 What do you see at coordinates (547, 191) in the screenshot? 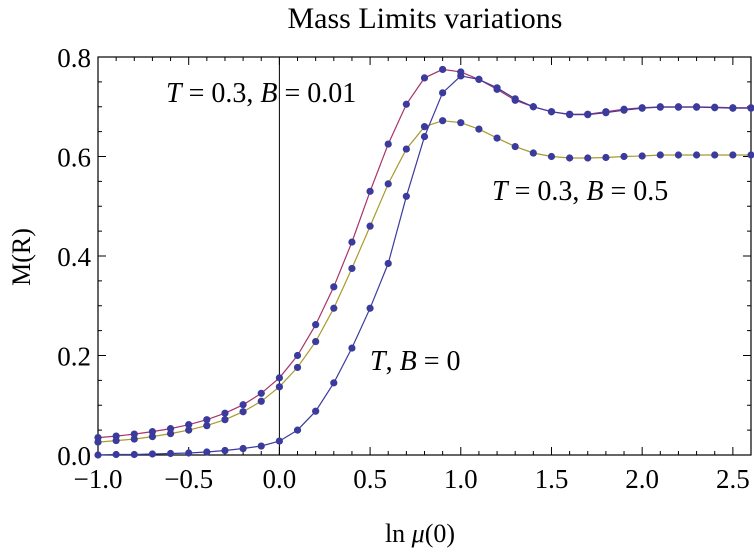
I see `series-label-b05-mid: = 0.3,` at bounding box center [547, 191].